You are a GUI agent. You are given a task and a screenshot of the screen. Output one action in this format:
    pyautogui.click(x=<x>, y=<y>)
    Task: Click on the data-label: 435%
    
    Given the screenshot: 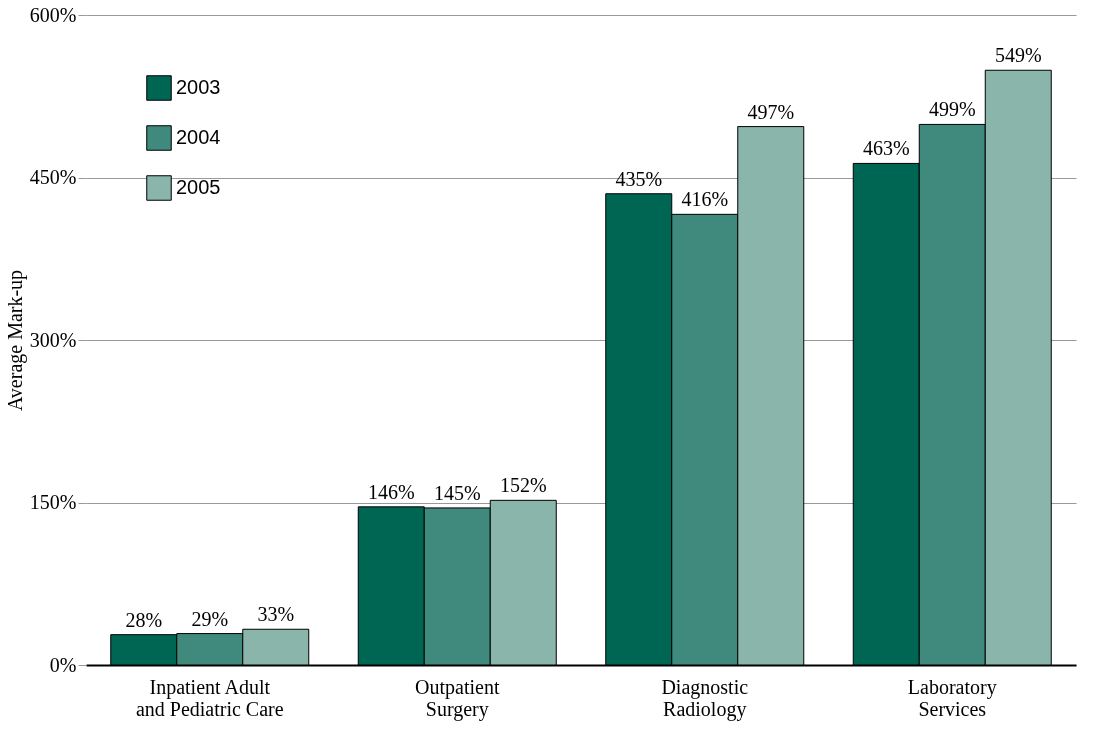 What is the action you would take?
    pyautogui.click(x=639, y=178)
    